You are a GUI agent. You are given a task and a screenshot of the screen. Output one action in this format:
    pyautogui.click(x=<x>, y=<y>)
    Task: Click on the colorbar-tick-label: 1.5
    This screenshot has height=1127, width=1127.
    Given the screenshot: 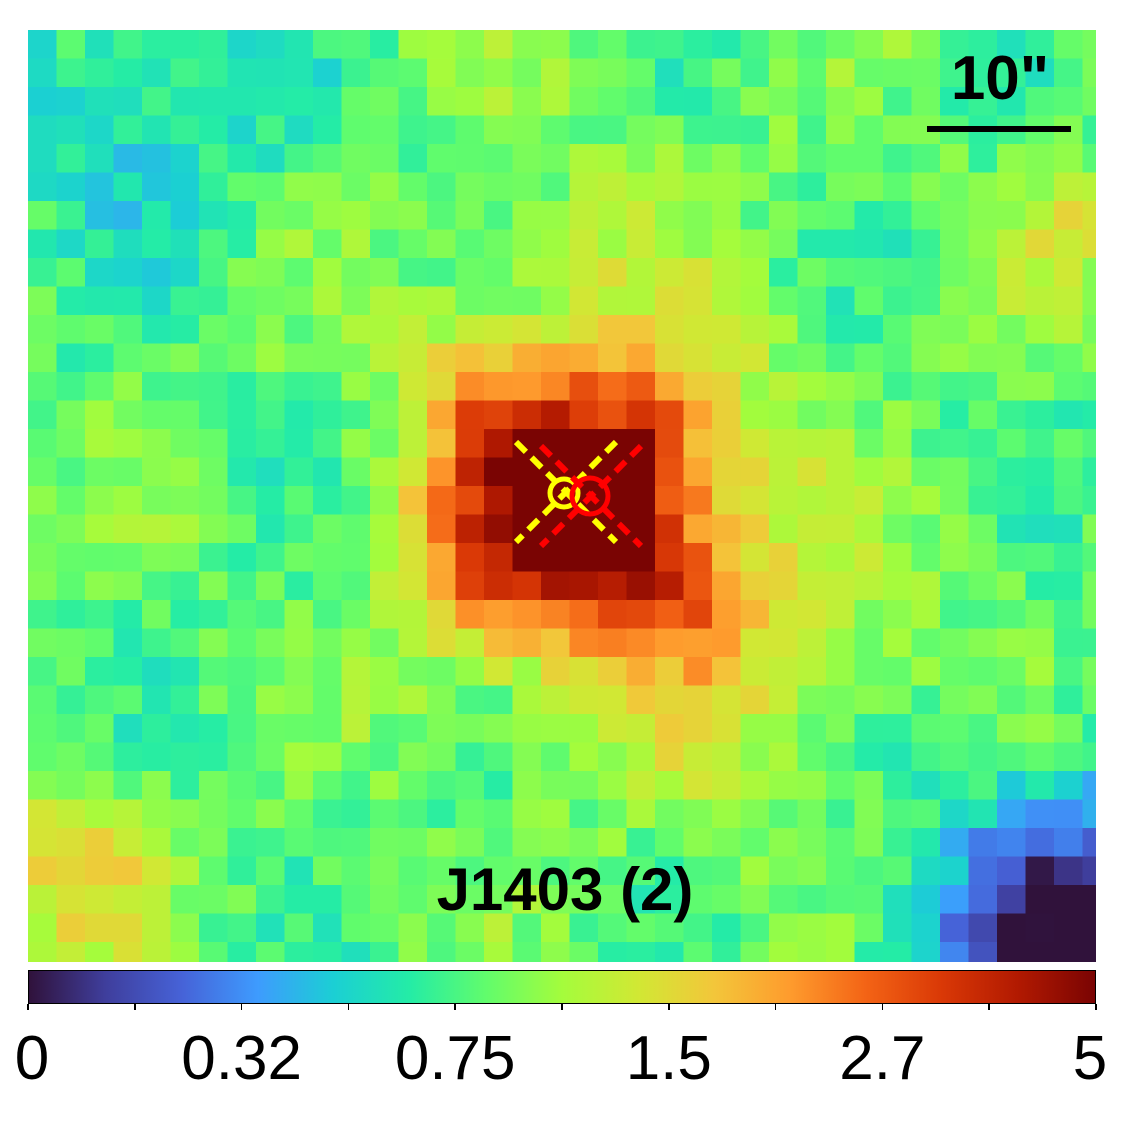 What is the action you would take?
    pyautogui.click(x=668, y=1058)
    